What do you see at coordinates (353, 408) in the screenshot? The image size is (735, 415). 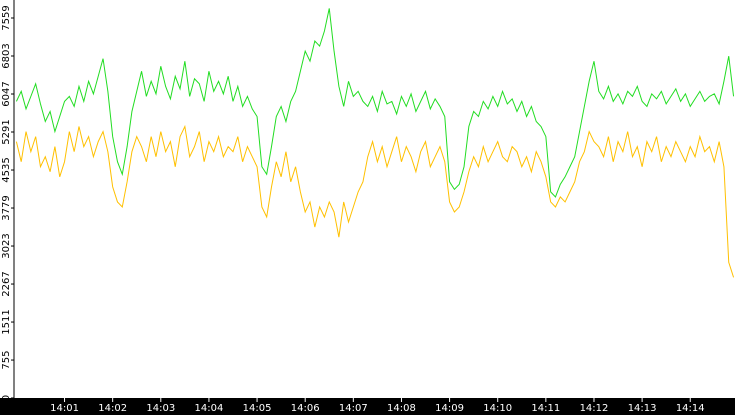 I see `x-tick-label: 14:07` at bounding box center [353, 408].